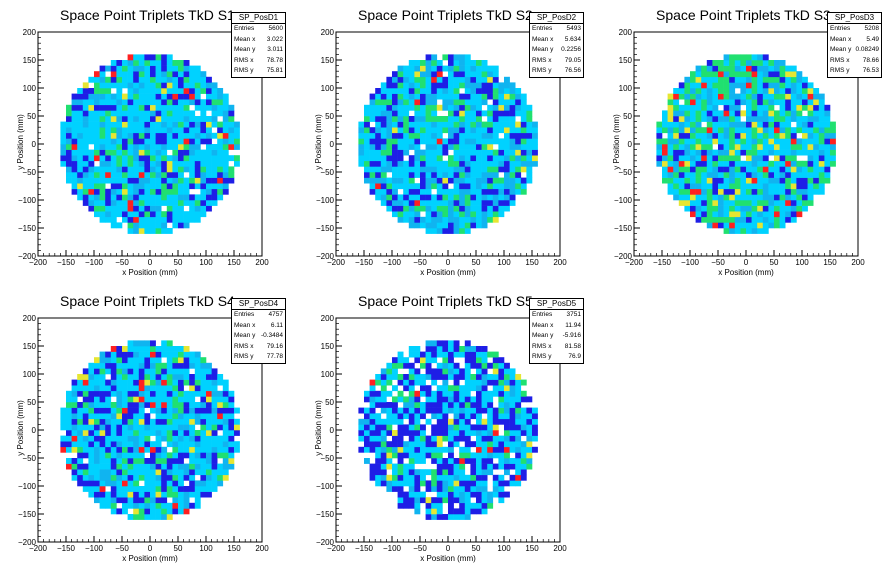 The width and height of the screenshot is (896, 574). I want to click on stats-value: 0.08249, so click(867, 50).